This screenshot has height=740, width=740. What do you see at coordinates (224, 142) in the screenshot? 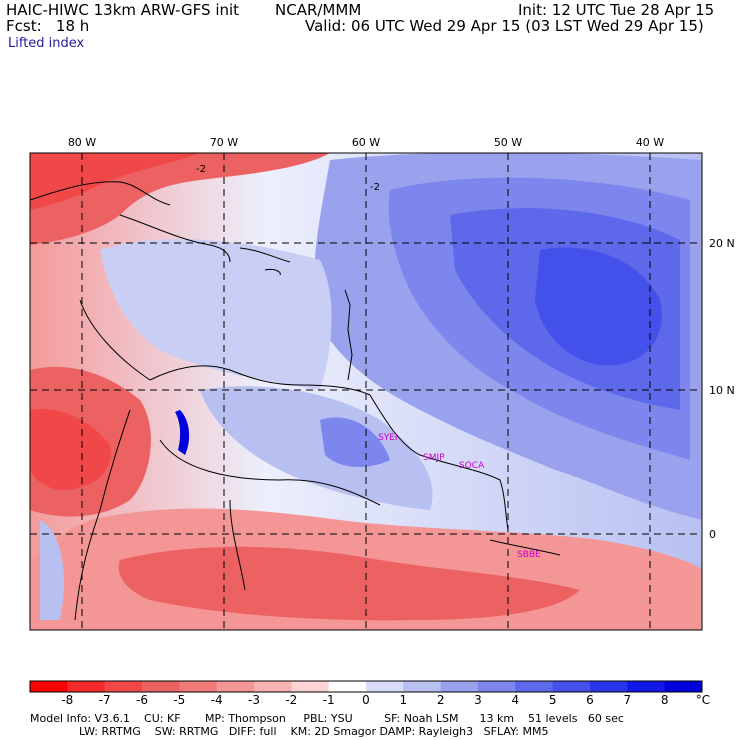
I see `lon-label-70w: 70 W` at bounding box center [224, 142].